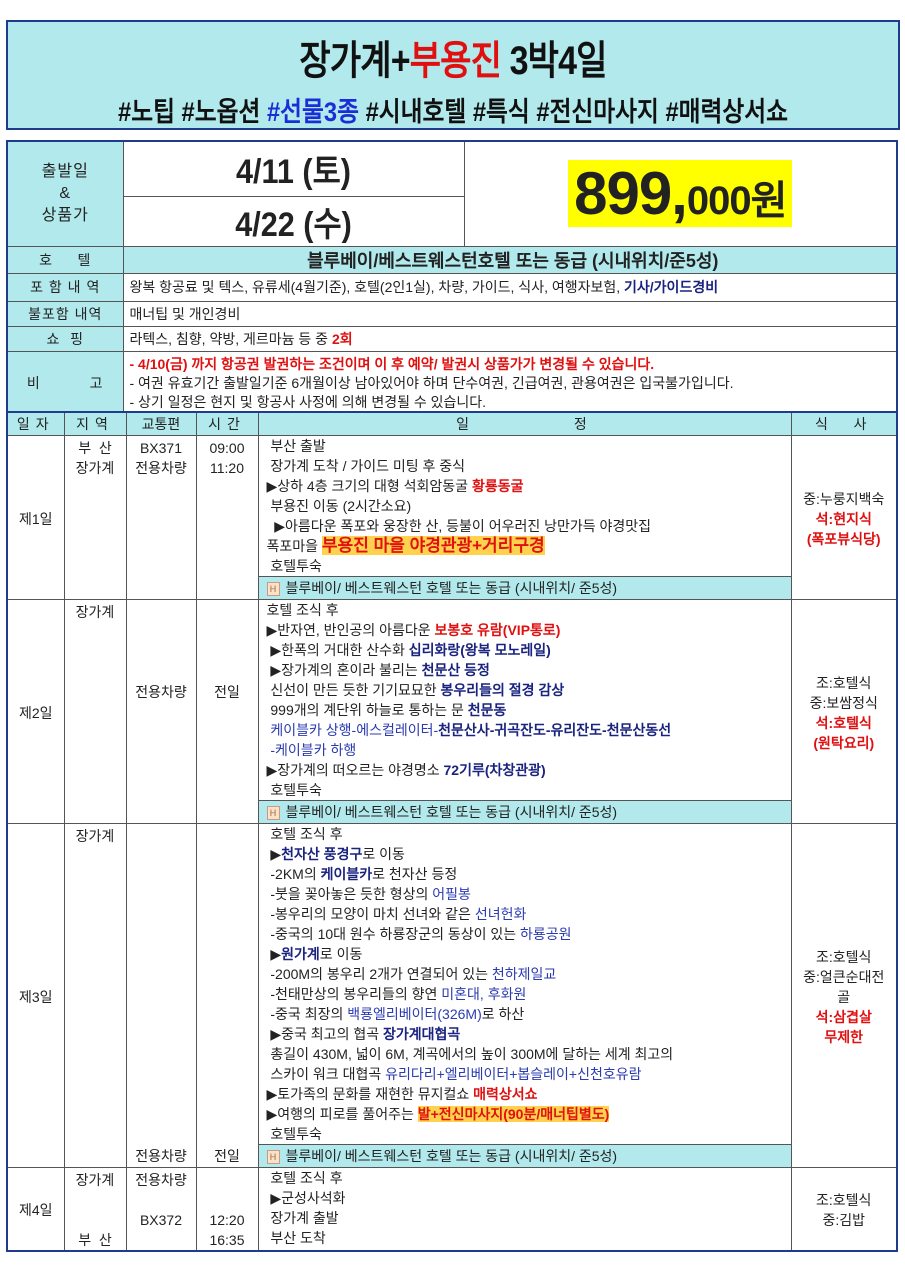 The image size is (905, 1280). I want to click on transport-cell: 전용차량, so click(161, 995).